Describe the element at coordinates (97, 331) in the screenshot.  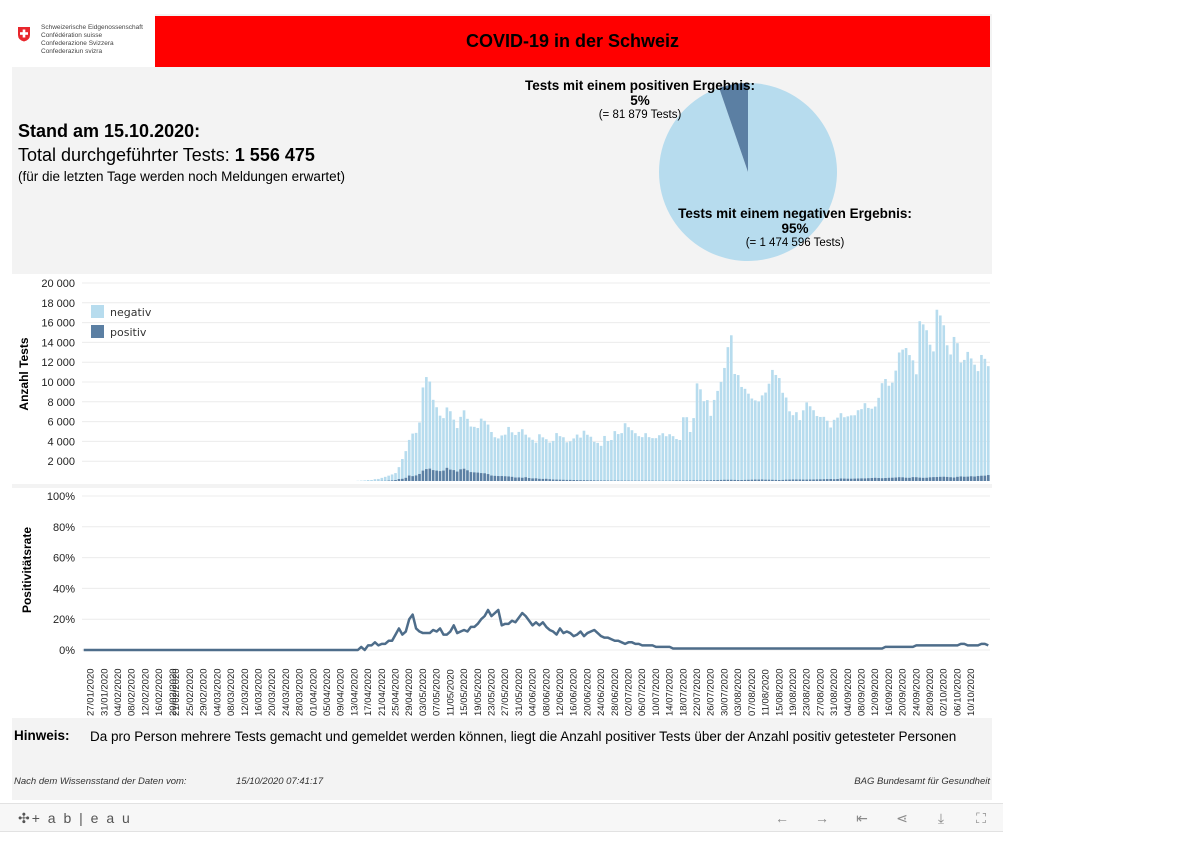
I see `legend-swatch-positiv` at that location.